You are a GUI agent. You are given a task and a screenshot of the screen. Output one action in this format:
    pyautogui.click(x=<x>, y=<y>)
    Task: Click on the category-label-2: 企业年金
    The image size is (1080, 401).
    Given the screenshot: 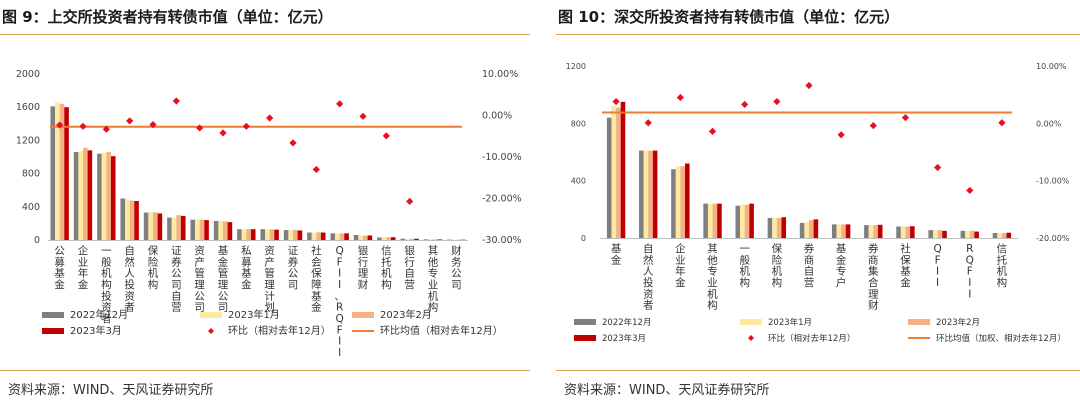 What is the action you would take?
    pyautogui.click(x=680, y=265)
    